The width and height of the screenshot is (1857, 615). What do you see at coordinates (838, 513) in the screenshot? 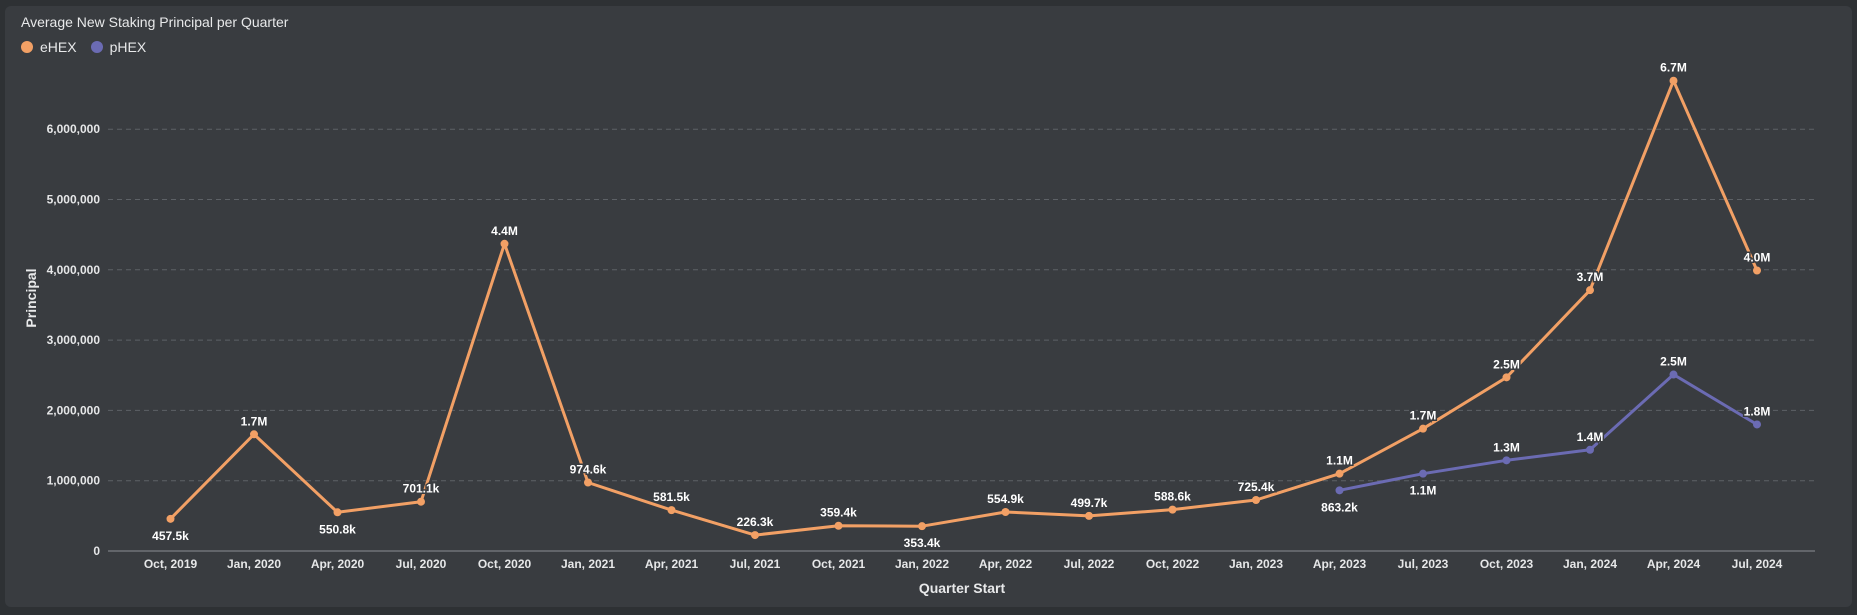
I see `data-label-ehex: 359.4k` at bounding box center [838, 513].